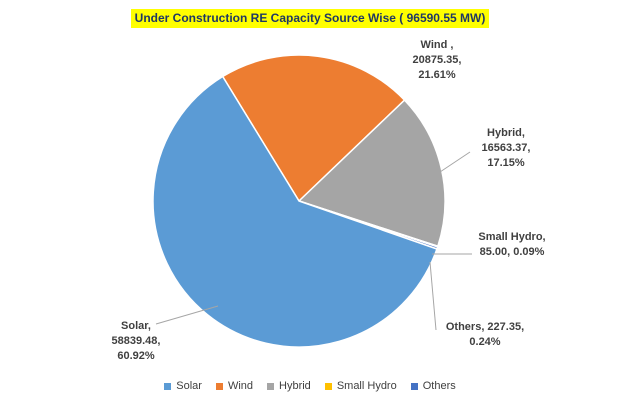 This screenshot has width=620, height=400. I want to click on legend-item-wind: Wind, so click(234, 386).